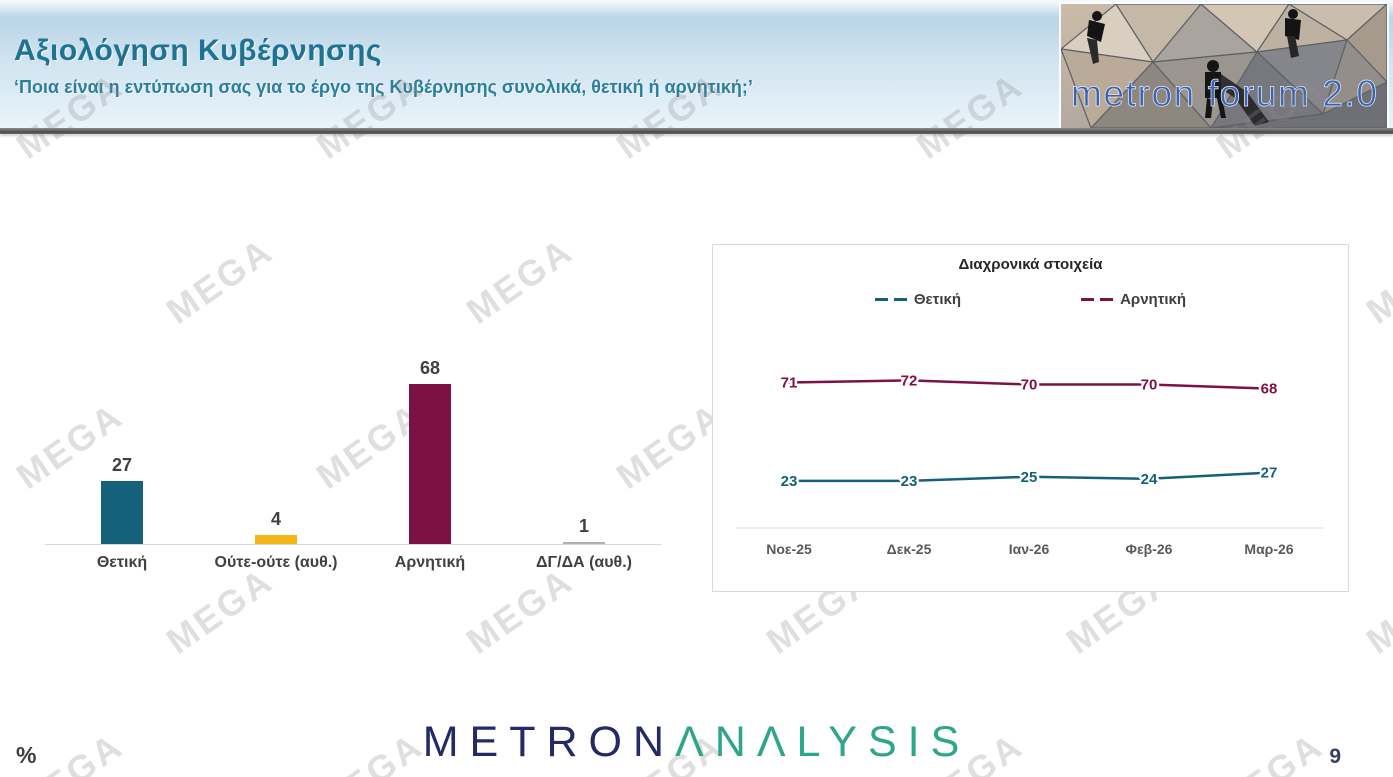 The image size is (1393, 777). Describe the element at coordinates (1224, 93) in the screenshot. I see `metron-forum-logo-text: metron forum 2.0` at that location.